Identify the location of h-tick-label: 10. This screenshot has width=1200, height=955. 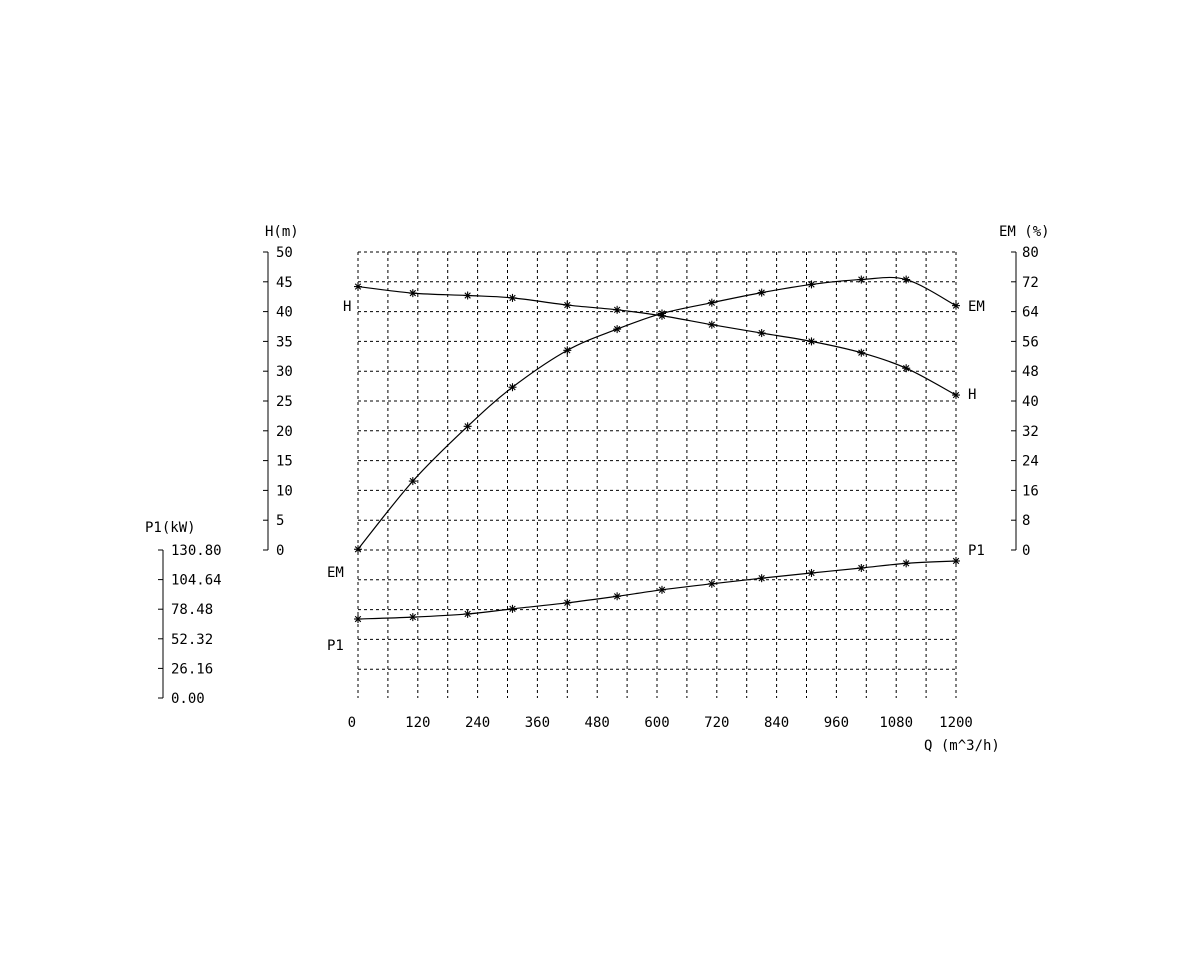
(284, 491).